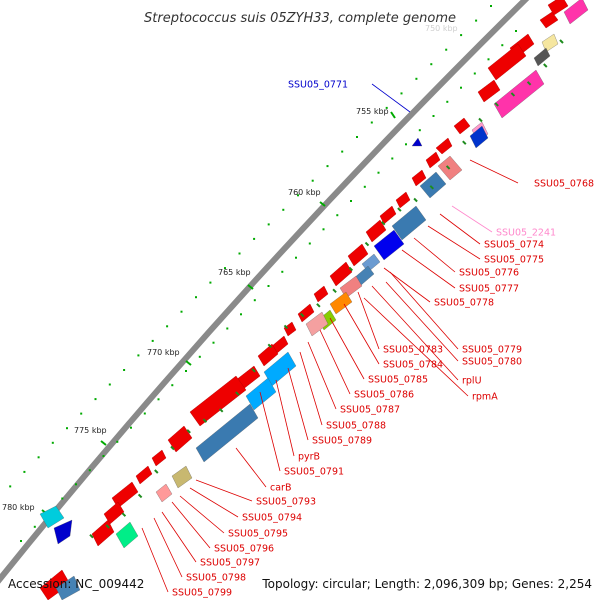  I want to click on gene-label: carB, so click(280, 488).